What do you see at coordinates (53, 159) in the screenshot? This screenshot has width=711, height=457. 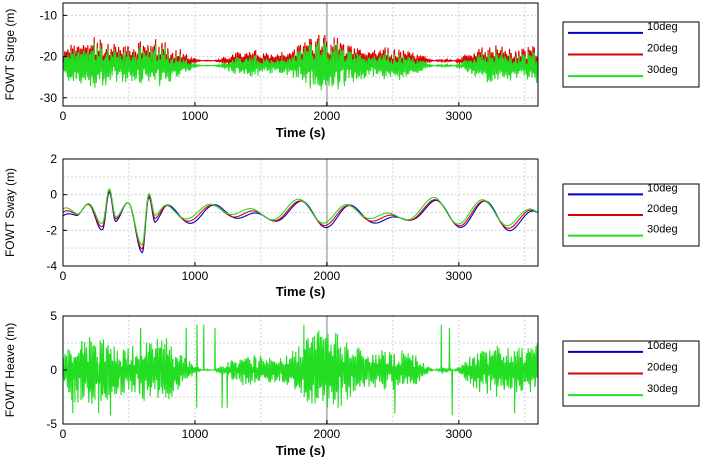 I see `y-tick-label: 2` at bounding box center [53, 159].